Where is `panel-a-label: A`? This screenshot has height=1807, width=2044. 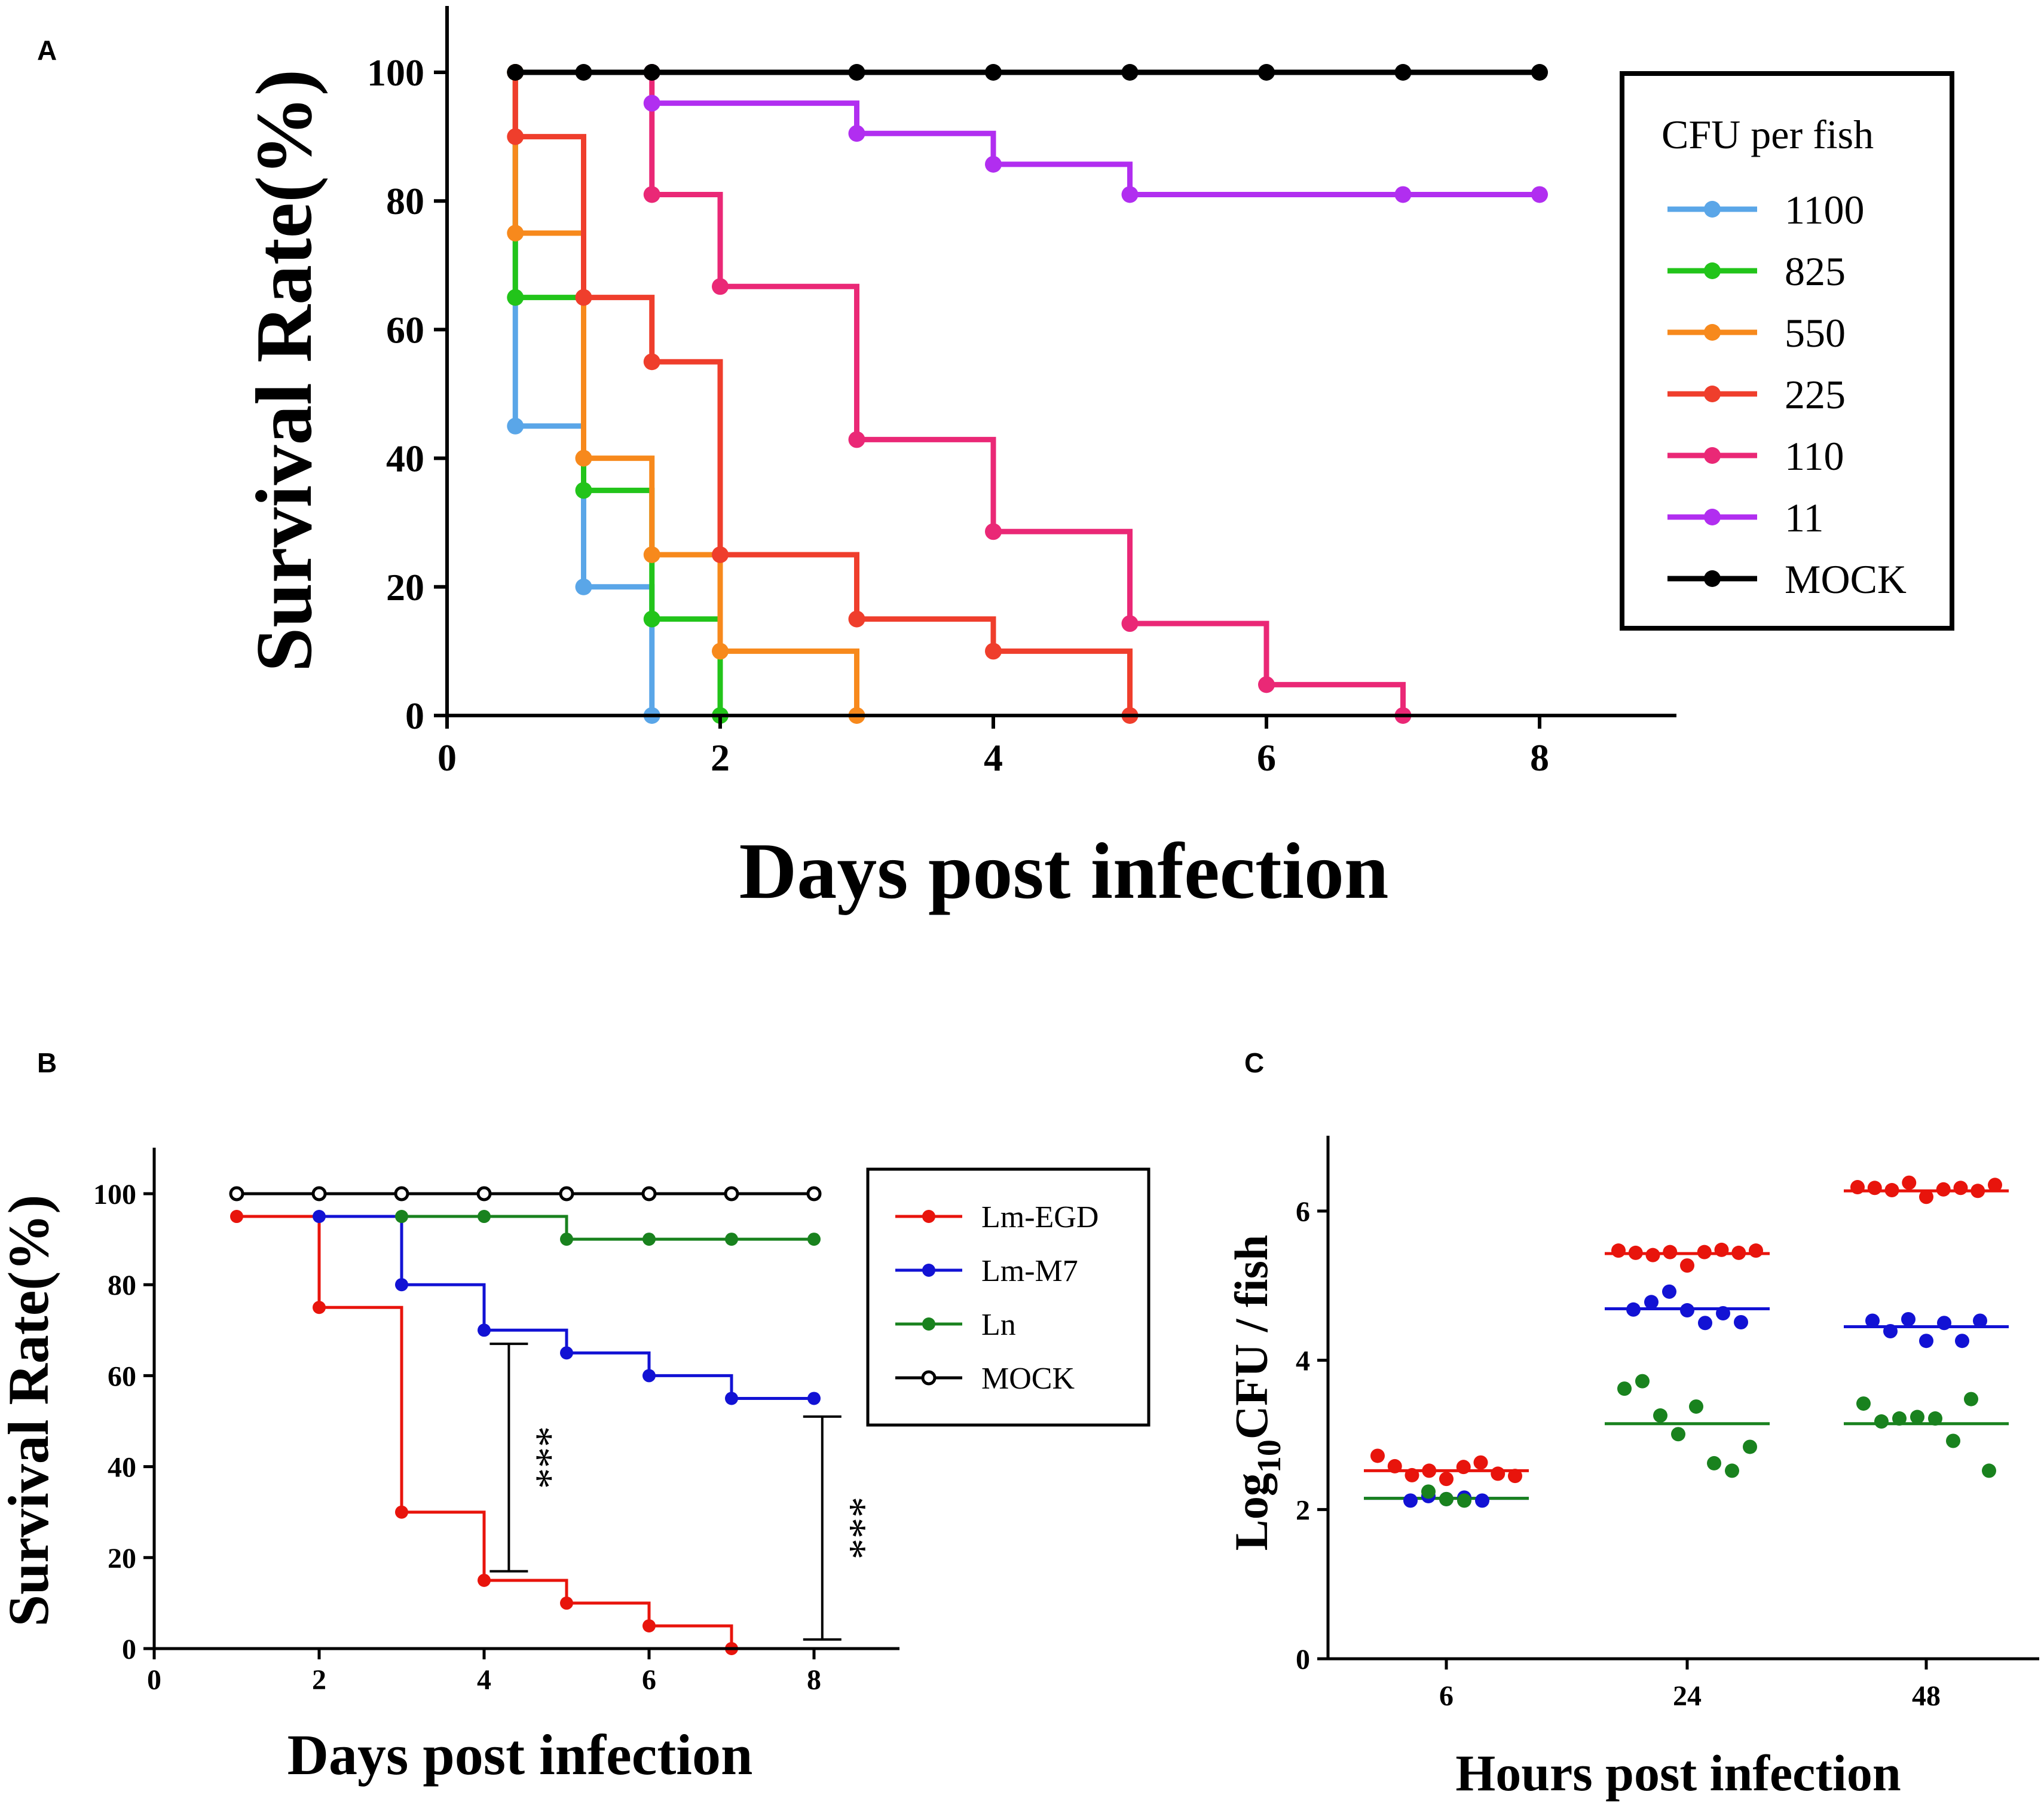 panel-a-label: A is located at coordinates (47, 50).